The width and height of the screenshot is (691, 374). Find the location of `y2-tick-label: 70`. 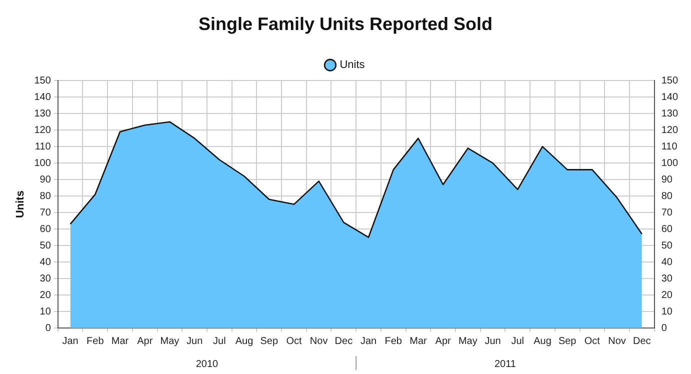

y2-tick-label: 70 is located at coordinates (667, 212).